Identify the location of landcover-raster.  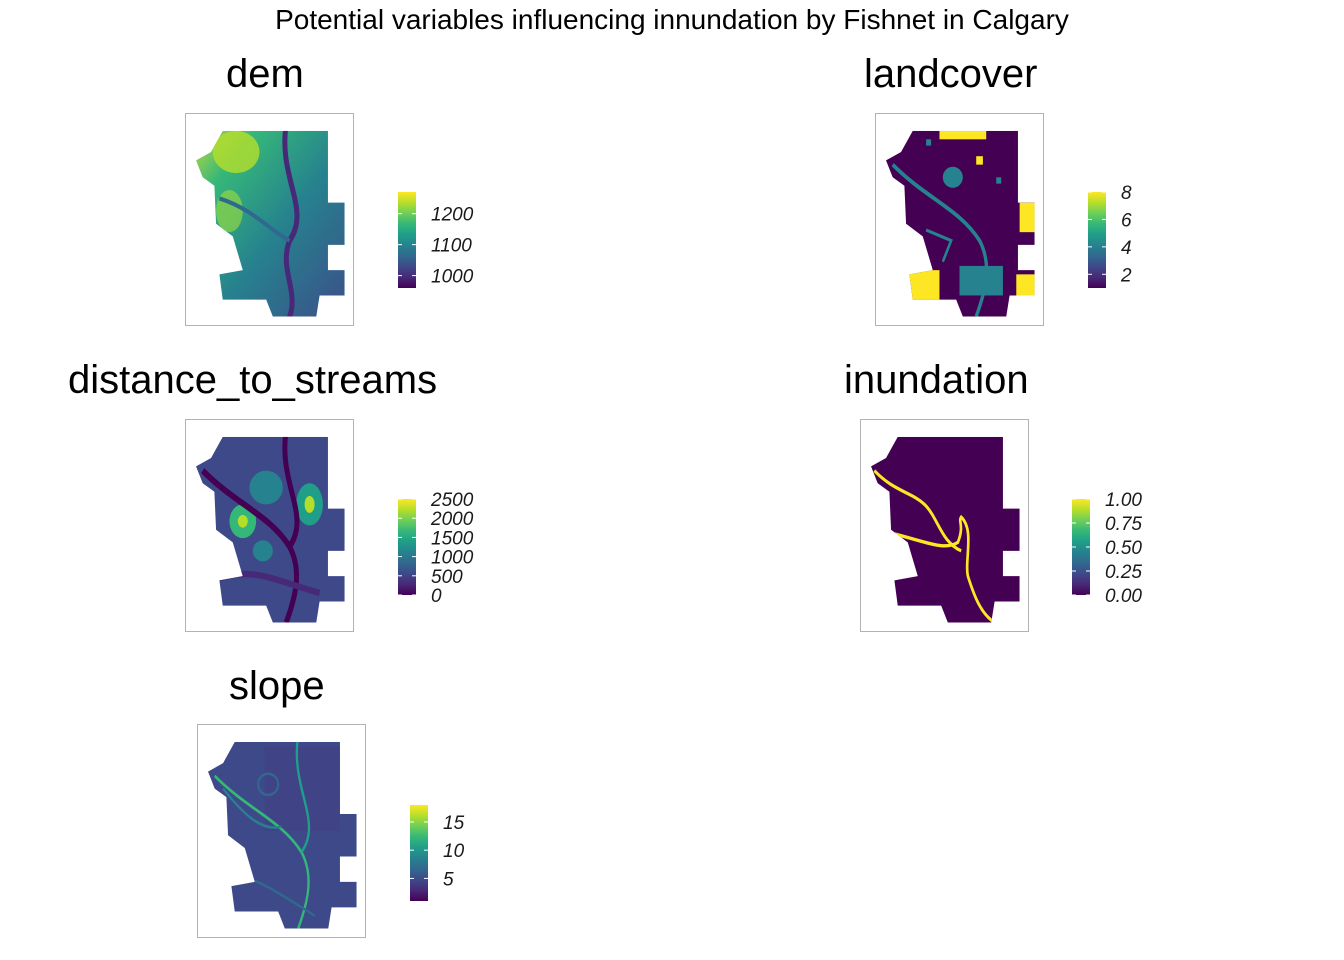
(960, 223).